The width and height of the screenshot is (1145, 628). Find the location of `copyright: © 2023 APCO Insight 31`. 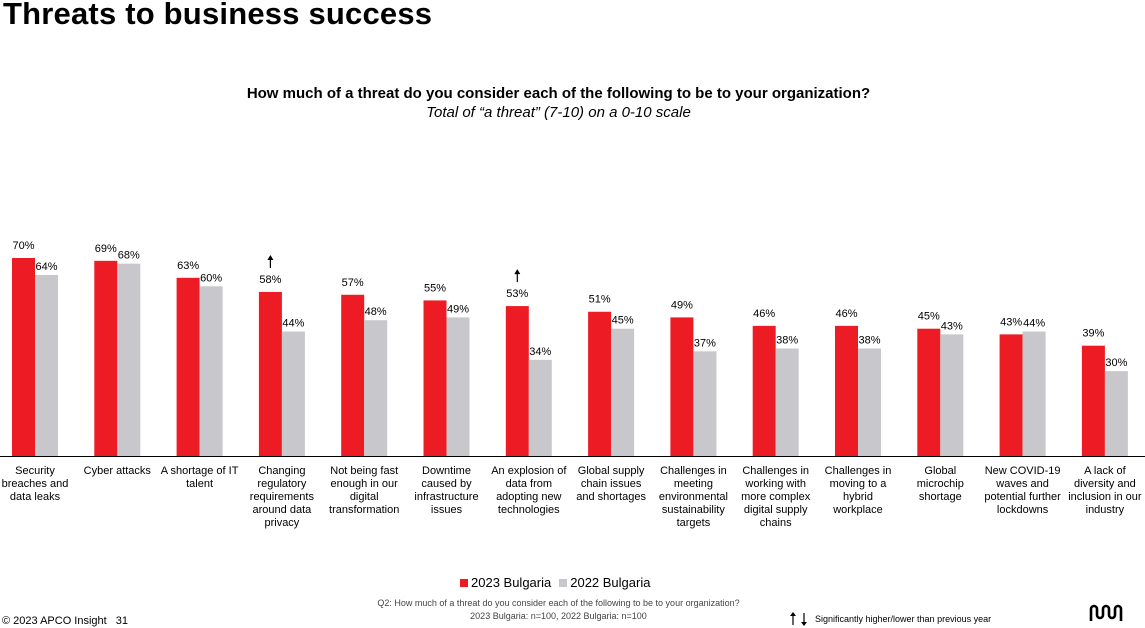

copyright: © 2023 APCO Insight 31 is located at coordinates (65, 621).